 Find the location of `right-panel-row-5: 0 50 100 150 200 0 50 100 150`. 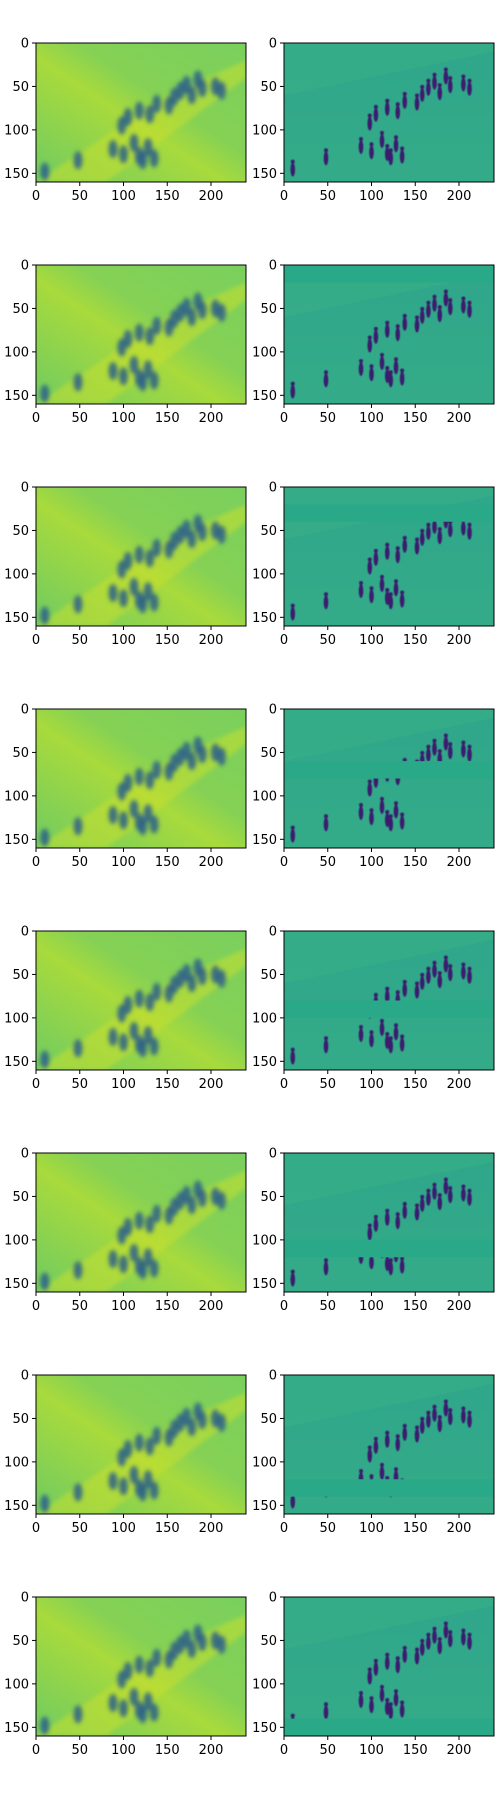

right-panel-row-5: 0 50 100 150 200 0 50 100 150 is located at coordinates (373, 1008).